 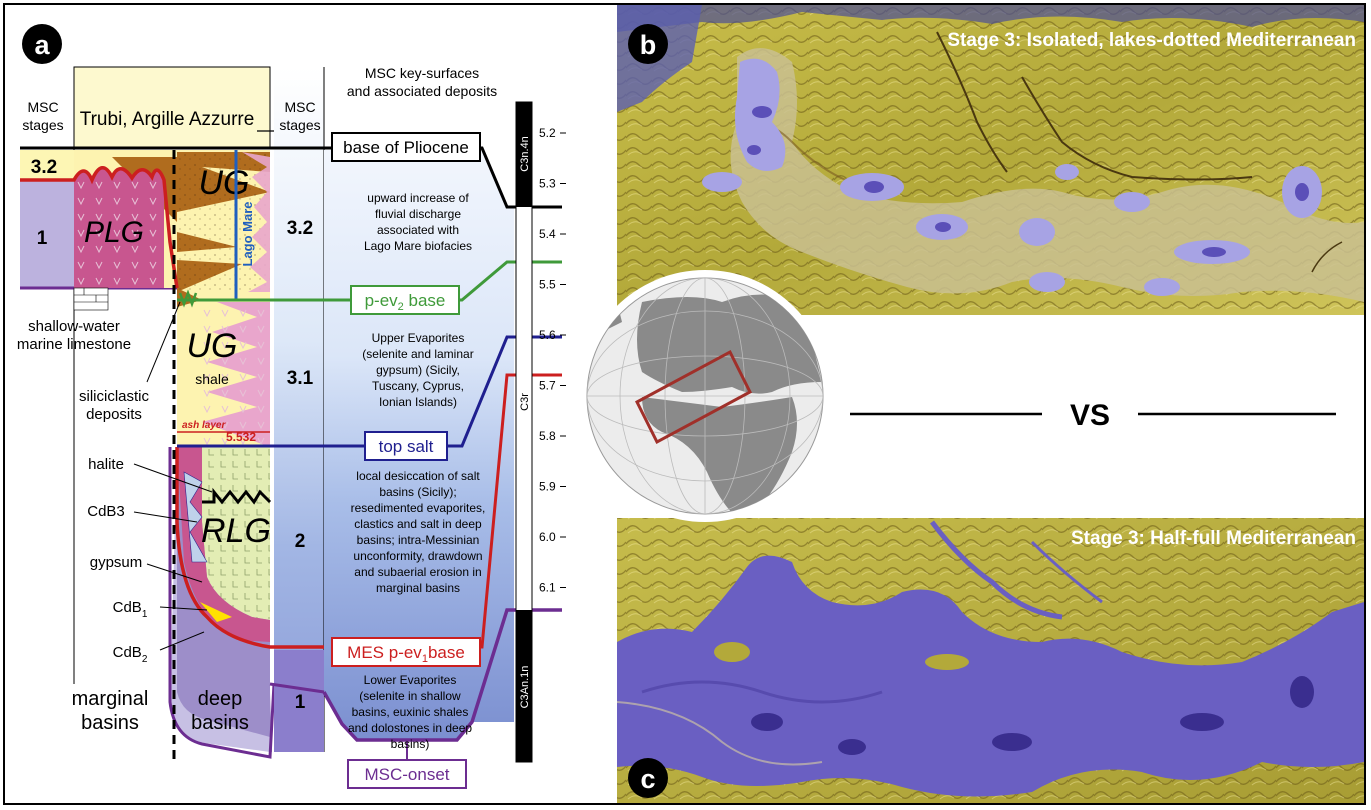 What do you see at coordinates (74, 326) in the screenshot?
I see `shallow-water-label-1: shallow-water` at bounding box center [74, 326].